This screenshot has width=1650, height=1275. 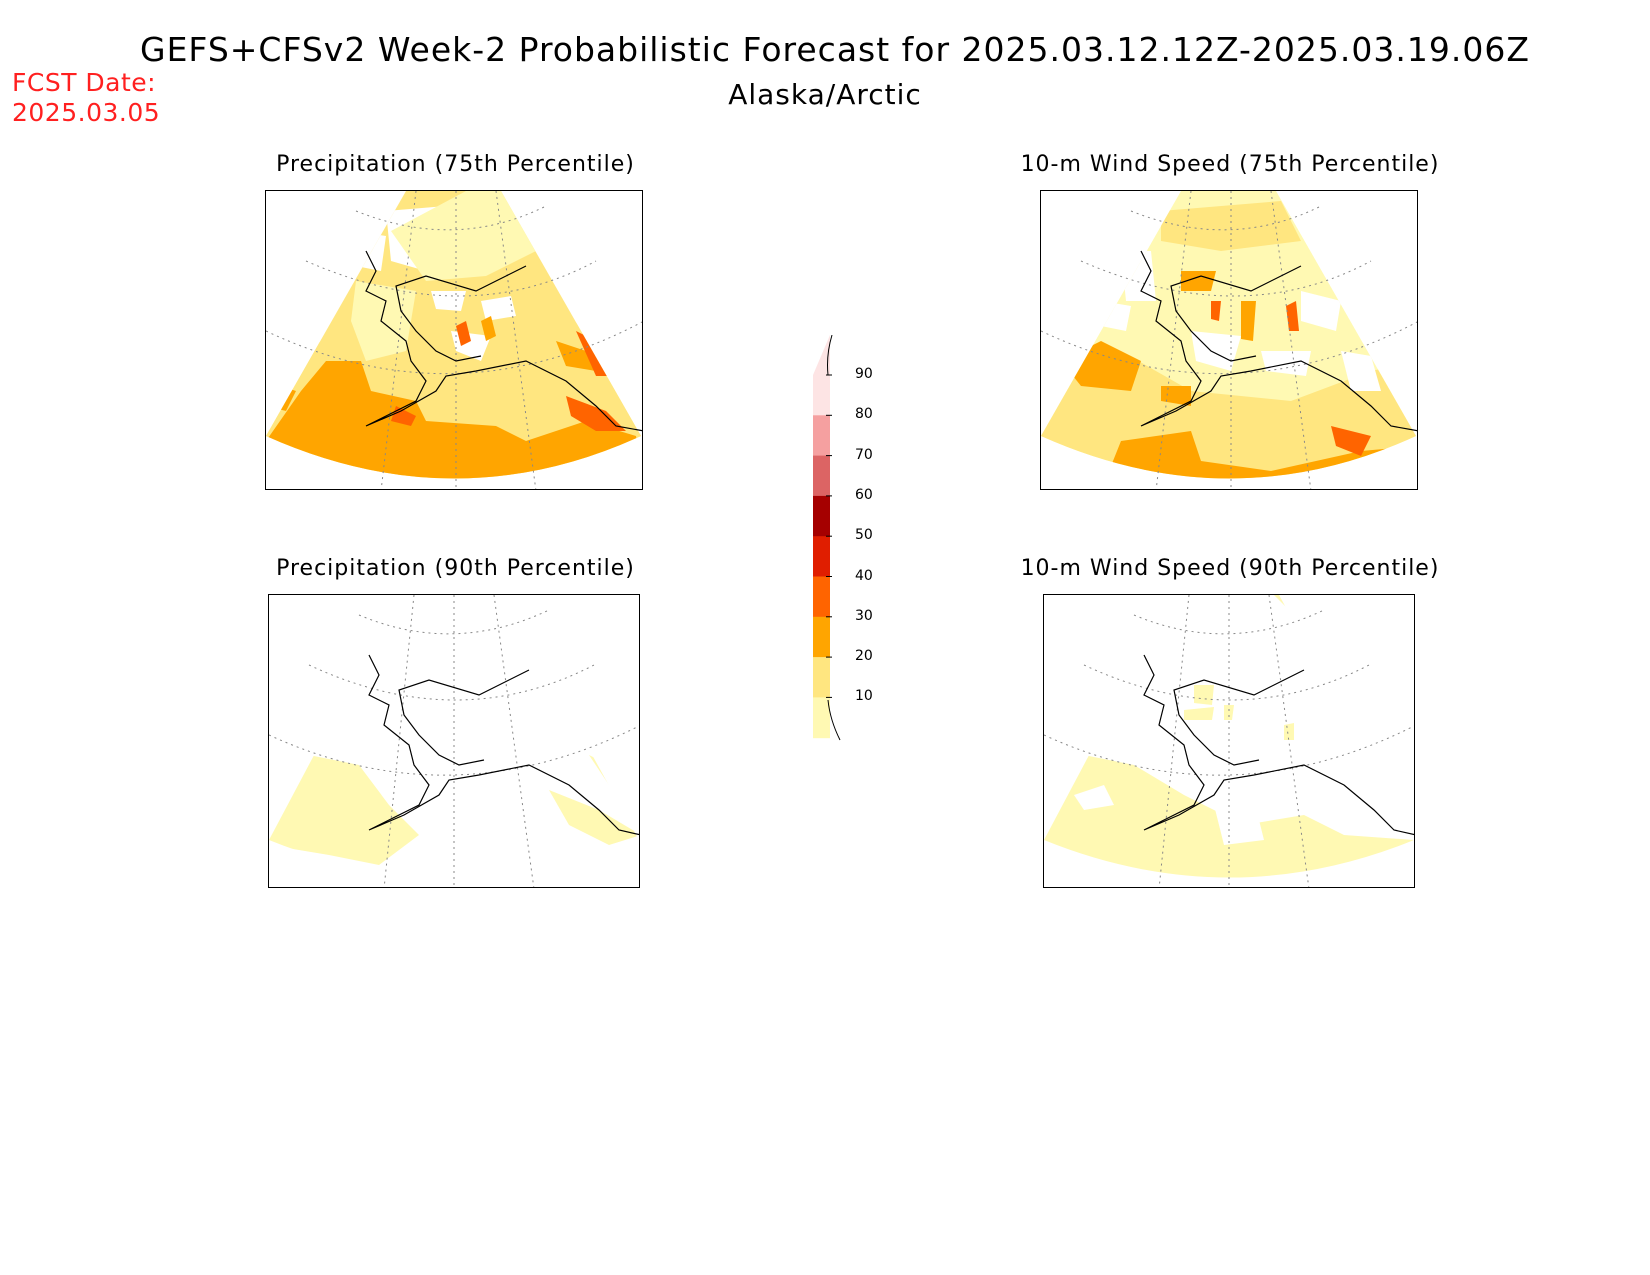 I want to click on colorbar-label: 90, so click(x=864, y=374).